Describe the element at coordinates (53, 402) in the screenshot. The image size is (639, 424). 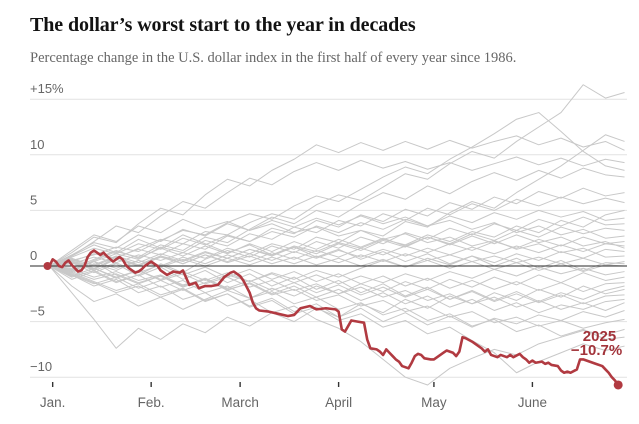
I see `month-label: Jan.` at that location.